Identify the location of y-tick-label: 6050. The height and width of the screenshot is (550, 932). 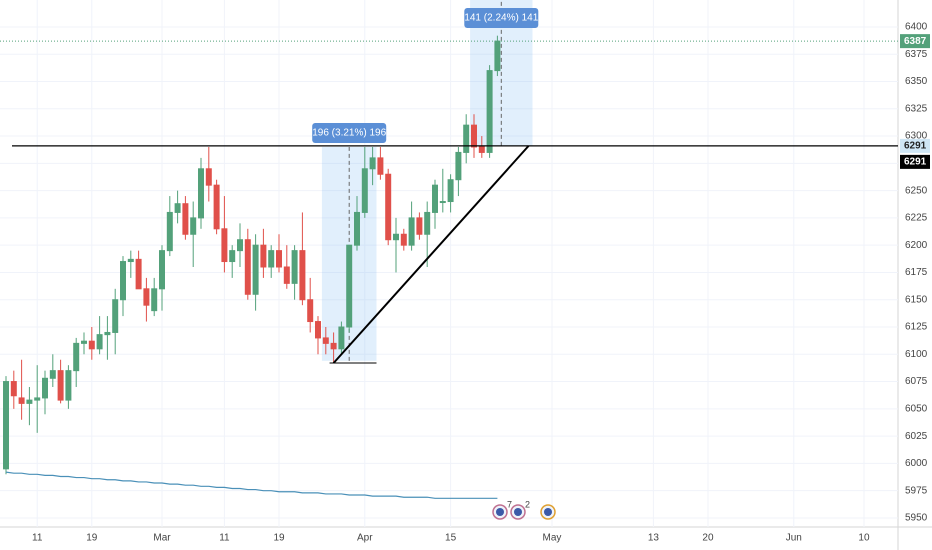
(916, 408).